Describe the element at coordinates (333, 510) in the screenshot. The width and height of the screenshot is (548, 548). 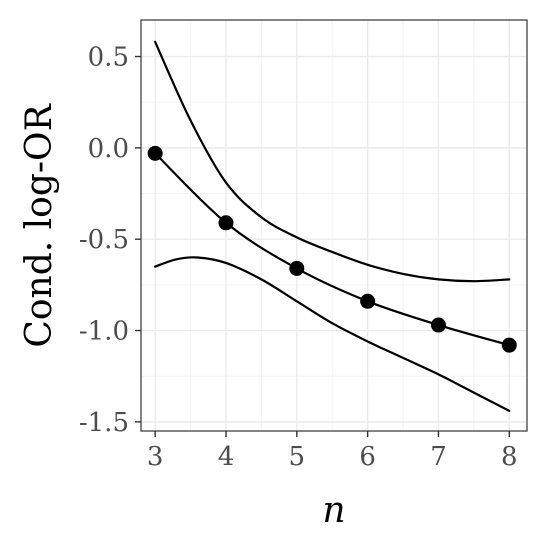
I see `x-axis-title: n` at that location.